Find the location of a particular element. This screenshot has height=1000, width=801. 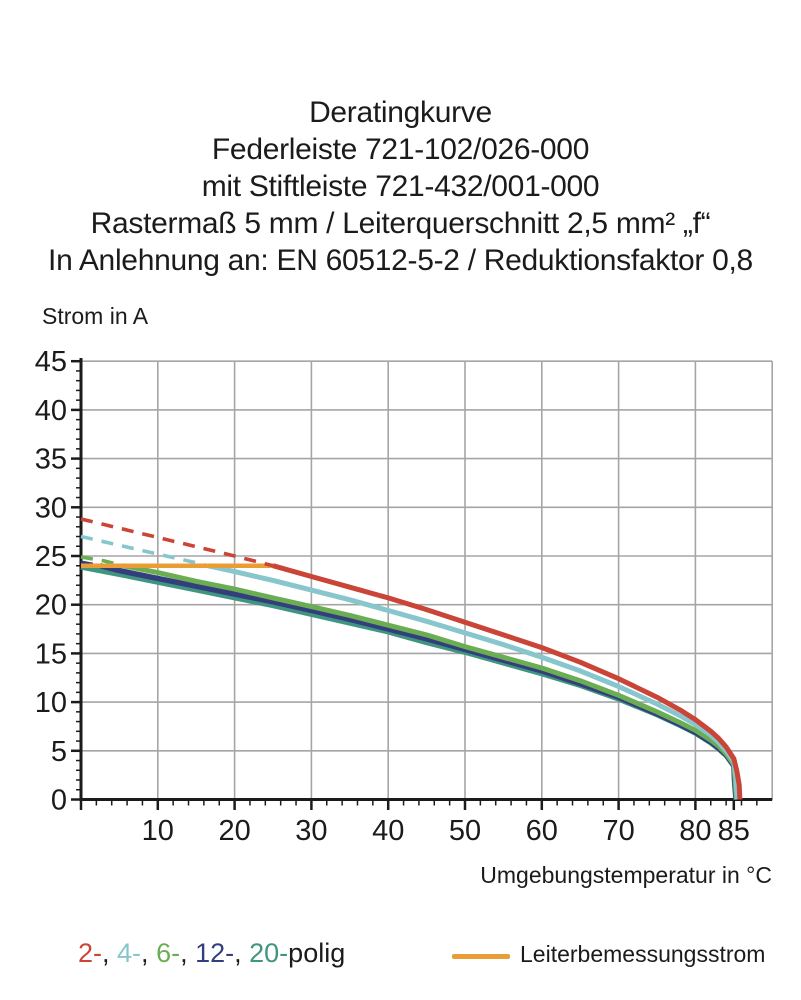

y-tick-label: 35 is located at coordinates (51, 460).